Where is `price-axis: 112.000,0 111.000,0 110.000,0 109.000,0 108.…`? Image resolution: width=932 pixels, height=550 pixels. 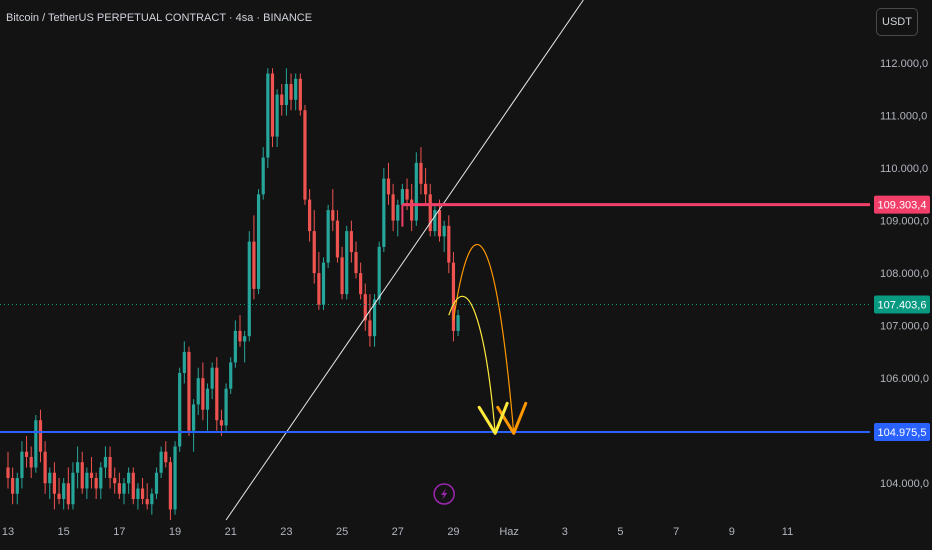
price-axis: 112.000,0 111.000,0 110.000,0 109.000,0 108.… is located at coordinates (904, 274).